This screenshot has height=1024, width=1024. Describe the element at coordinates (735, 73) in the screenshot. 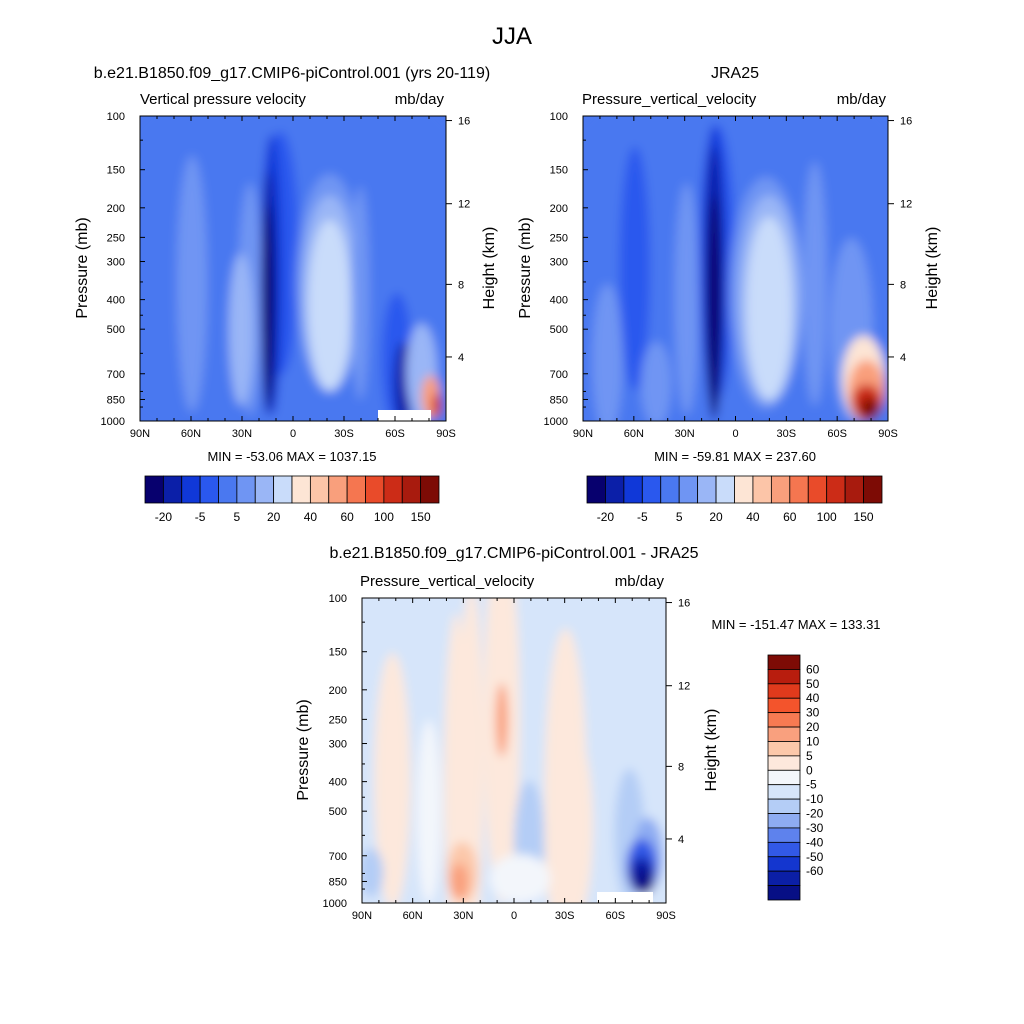

I see `panel-obs-title: JRA25` at that location.